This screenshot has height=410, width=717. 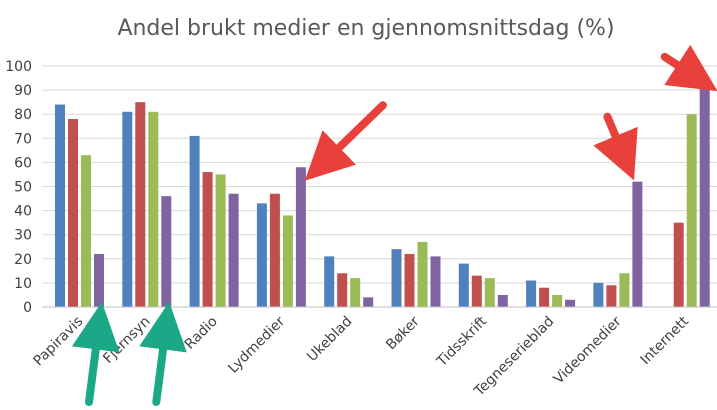 I want to click on bar-fjernsyn-s3, so click(x=153, y=209).